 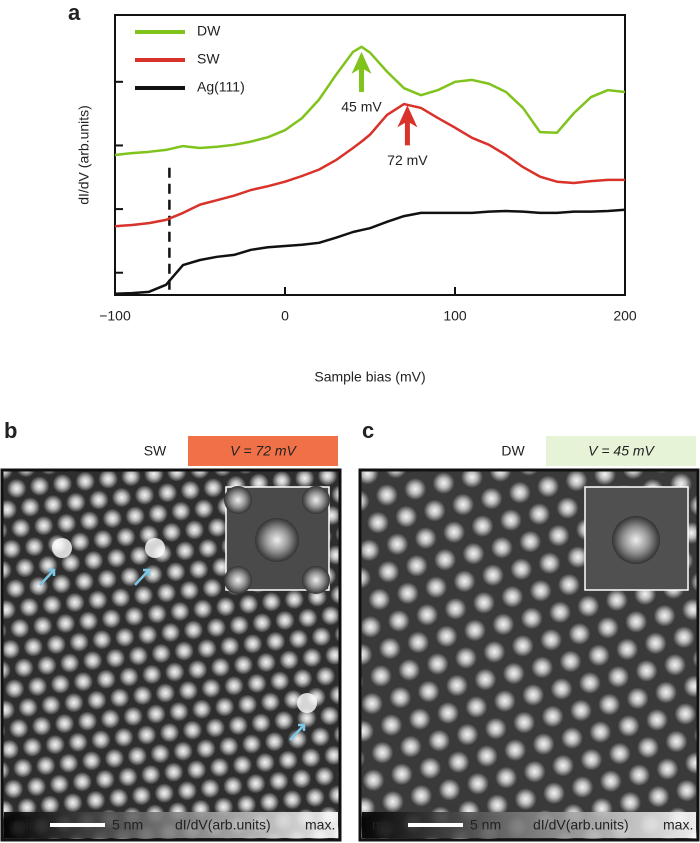 I want to click on panel-name: SW, so click(x=155, y=451).